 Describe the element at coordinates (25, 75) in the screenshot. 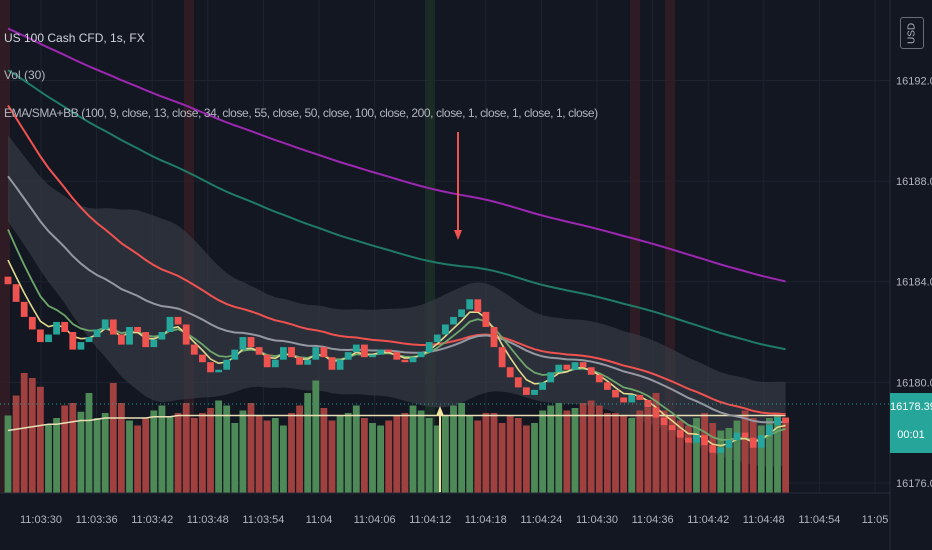

I see `volume-legend: Vol (30)` at that location.